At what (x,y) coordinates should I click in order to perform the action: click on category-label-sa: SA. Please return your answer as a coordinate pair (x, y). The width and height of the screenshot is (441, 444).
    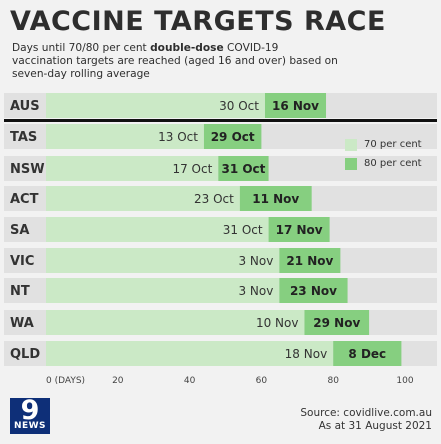
    Looking at the image, I should click on (19, 230).